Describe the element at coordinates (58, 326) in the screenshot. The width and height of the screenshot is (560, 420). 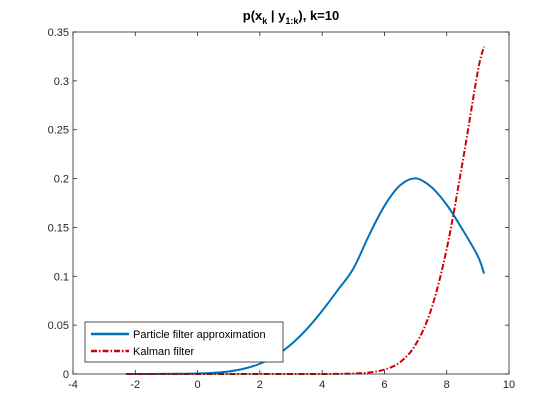
I see `y-tick-label: 0.05` at that location.